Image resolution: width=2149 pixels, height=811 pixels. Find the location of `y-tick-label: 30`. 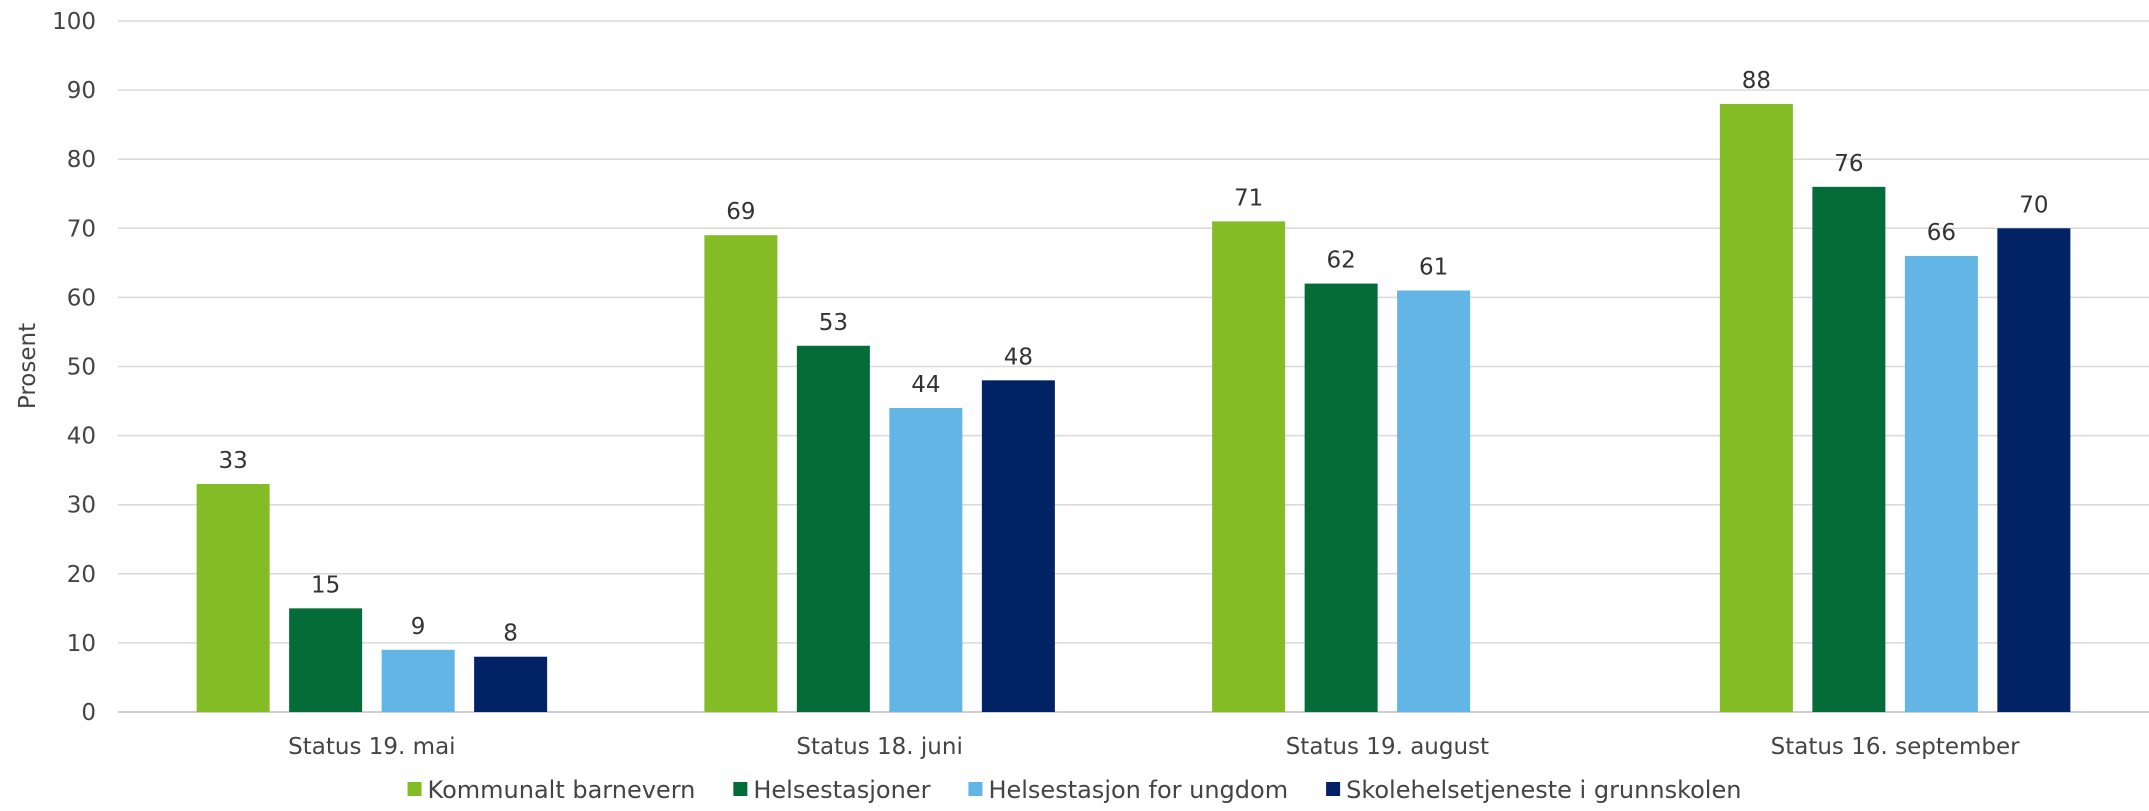

y-tick-label: 30 is located at coordinates (81, 506).